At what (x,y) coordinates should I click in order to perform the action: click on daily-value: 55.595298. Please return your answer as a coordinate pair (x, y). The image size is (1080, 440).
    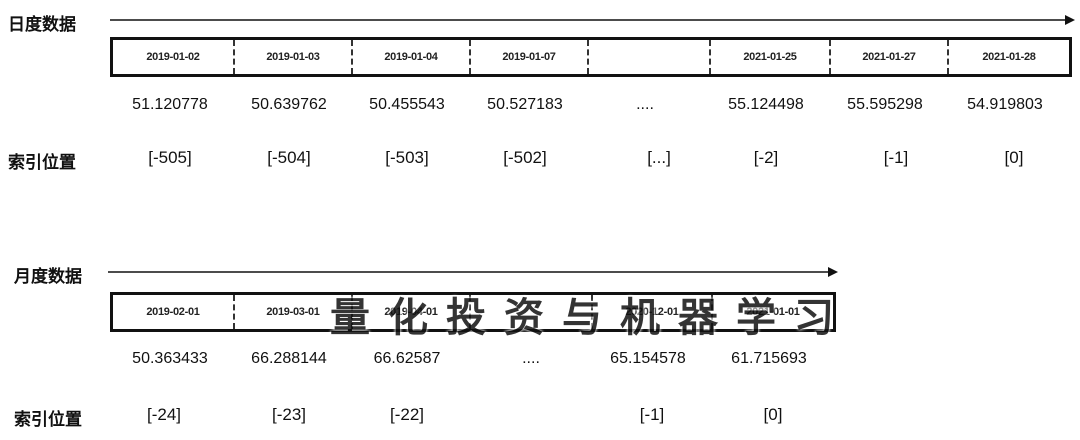
    Looking at the image, I should click on (885, 104).